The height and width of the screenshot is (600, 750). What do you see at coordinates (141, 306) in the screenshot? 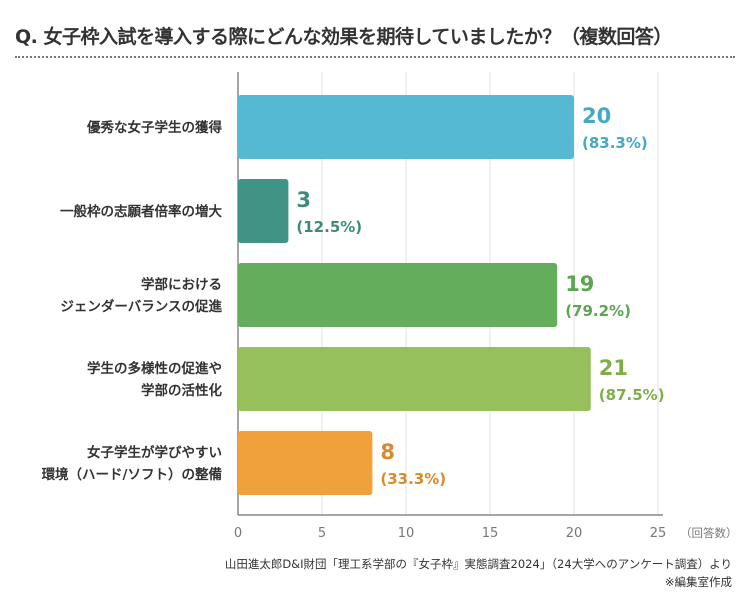
I see `category-label: ジェンダーバランスの促進` at bounding box center [141, 306].